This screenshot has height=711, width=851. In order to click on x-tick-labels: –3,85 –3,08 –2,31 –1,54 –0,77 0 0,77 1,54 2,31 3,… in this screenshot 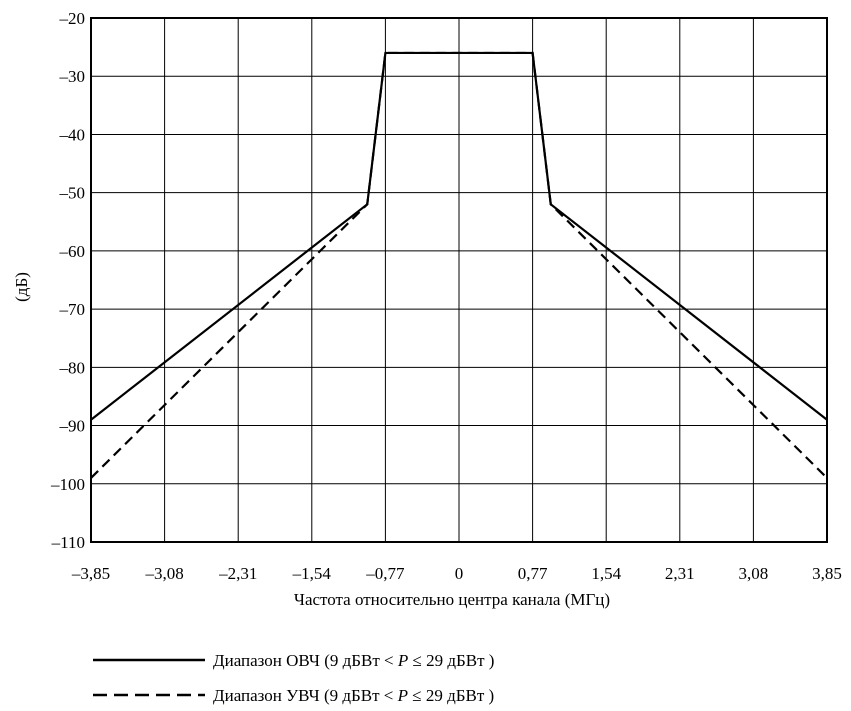, I will do `click(456, 573)`.